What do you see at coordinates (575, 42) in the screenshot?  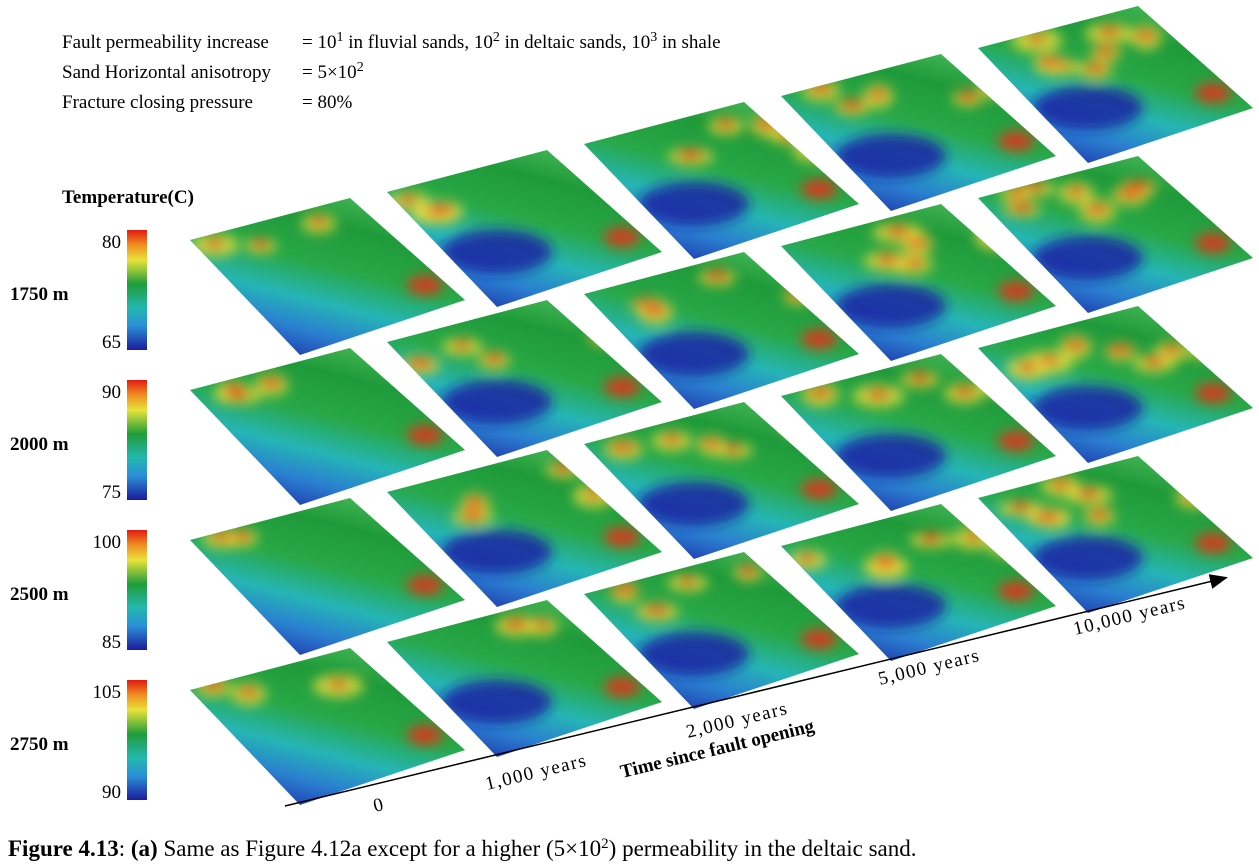 I see `param-text: in deltaic sands, 10` at bounding box center [575, 42].